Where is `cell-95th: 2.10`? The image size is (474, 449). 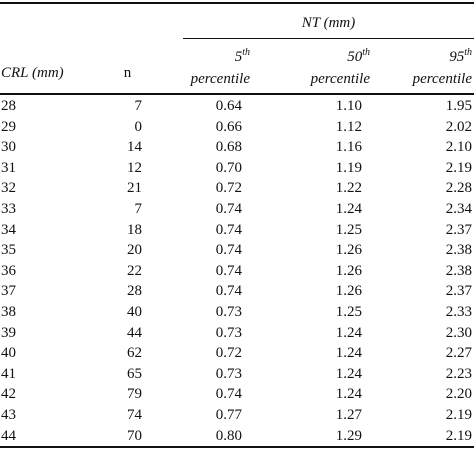 cell-95th: 2.10 is located at coordinates (458, 147).